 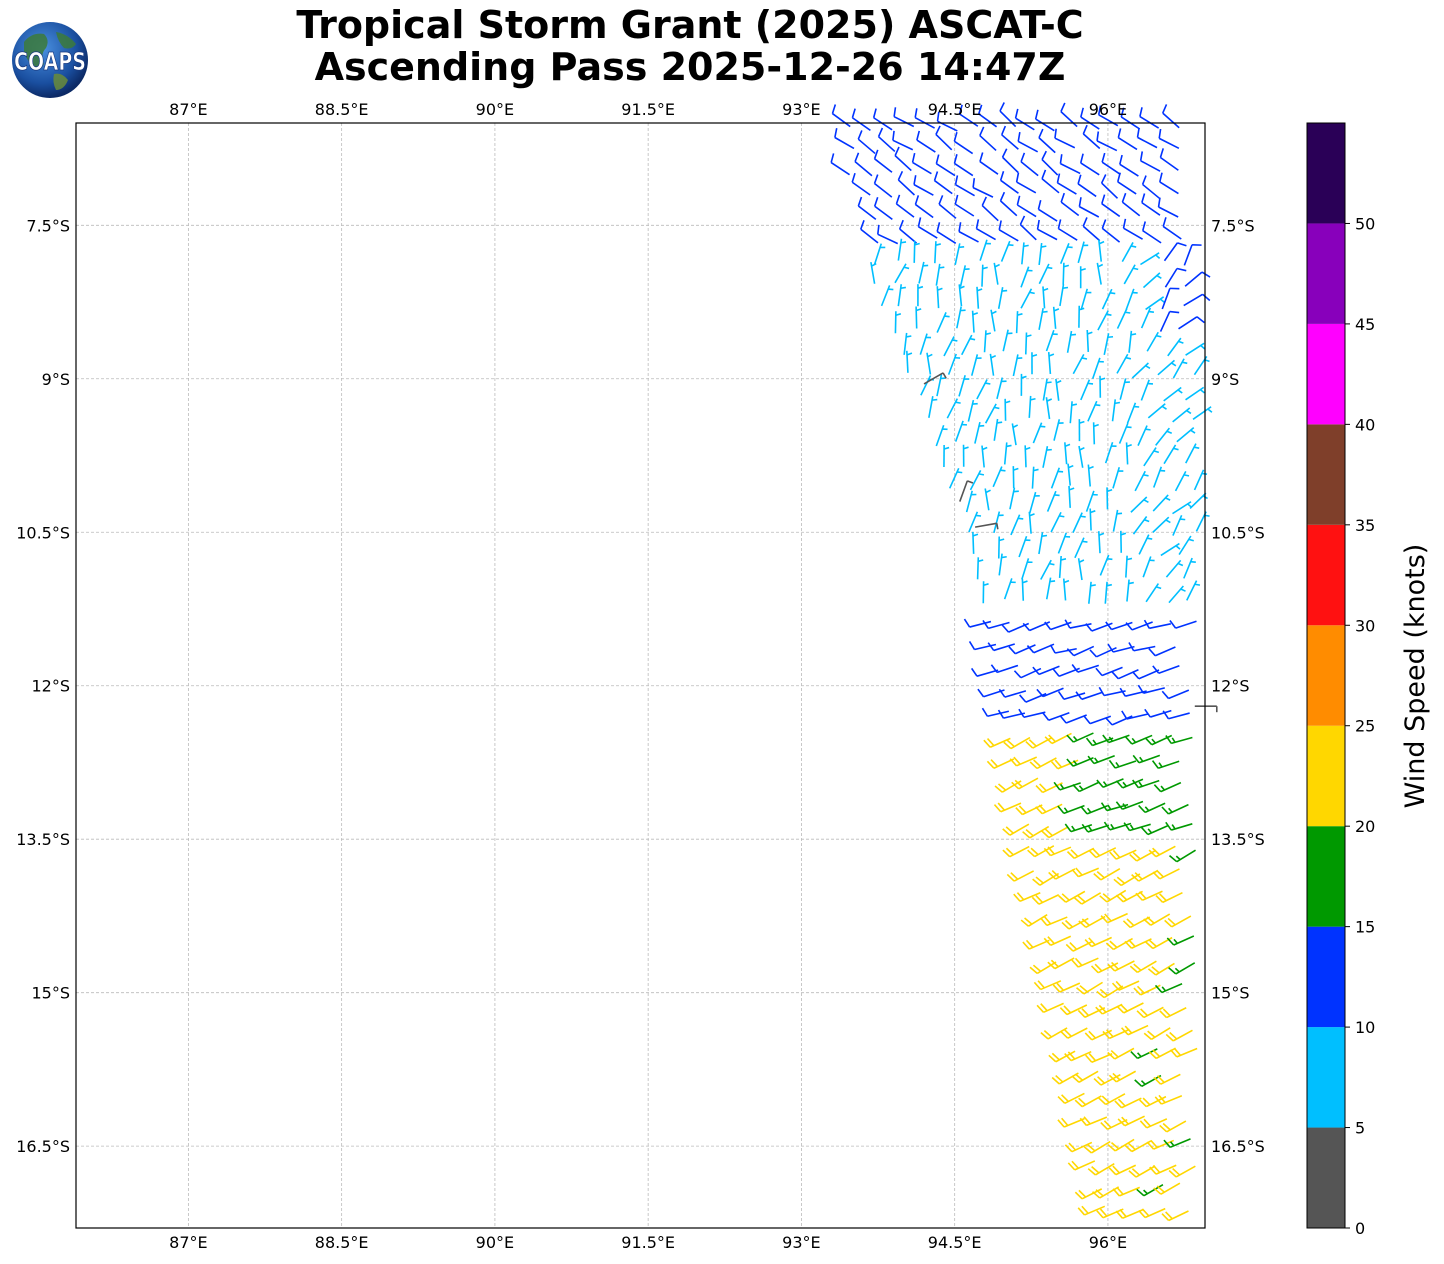 What do you see at coordinates (648, 1242) in the screenshot?
I see `lon-tick-label-bottom: 91.5°E` at bounding box center [648, 1242].